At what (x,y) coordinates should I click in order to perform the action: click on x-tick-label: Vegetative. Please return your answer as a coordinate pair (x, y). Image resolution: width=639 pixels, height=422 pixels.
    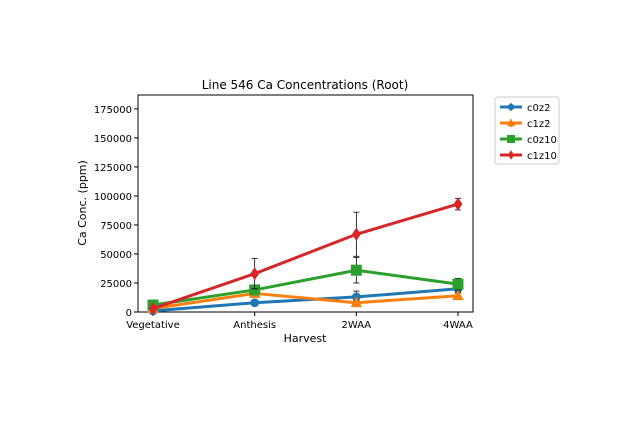
    Looking at the image, I should click on (153, 325).